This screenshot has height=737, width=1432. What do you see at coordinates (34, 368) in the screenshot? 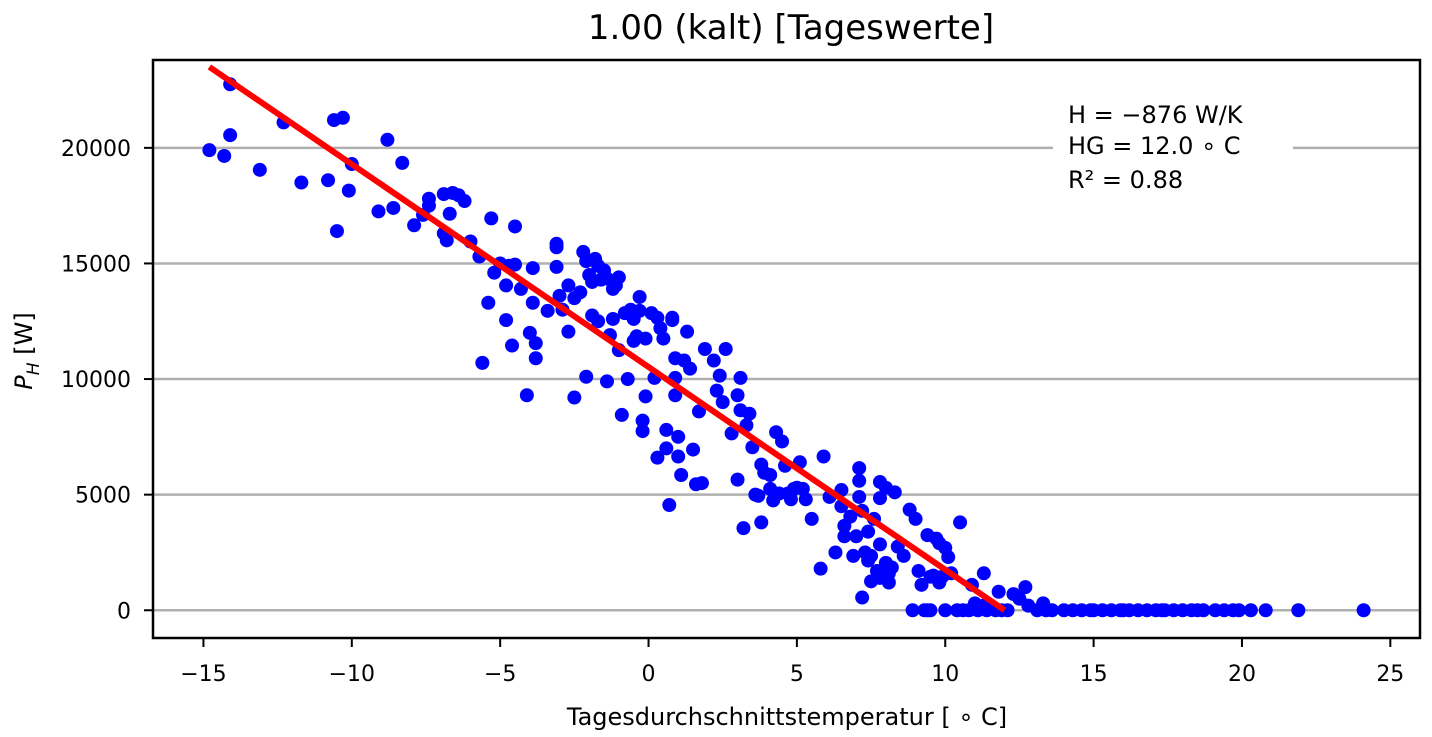
I see `y-axis-label-sub: H` at bounding box center [34, 368].